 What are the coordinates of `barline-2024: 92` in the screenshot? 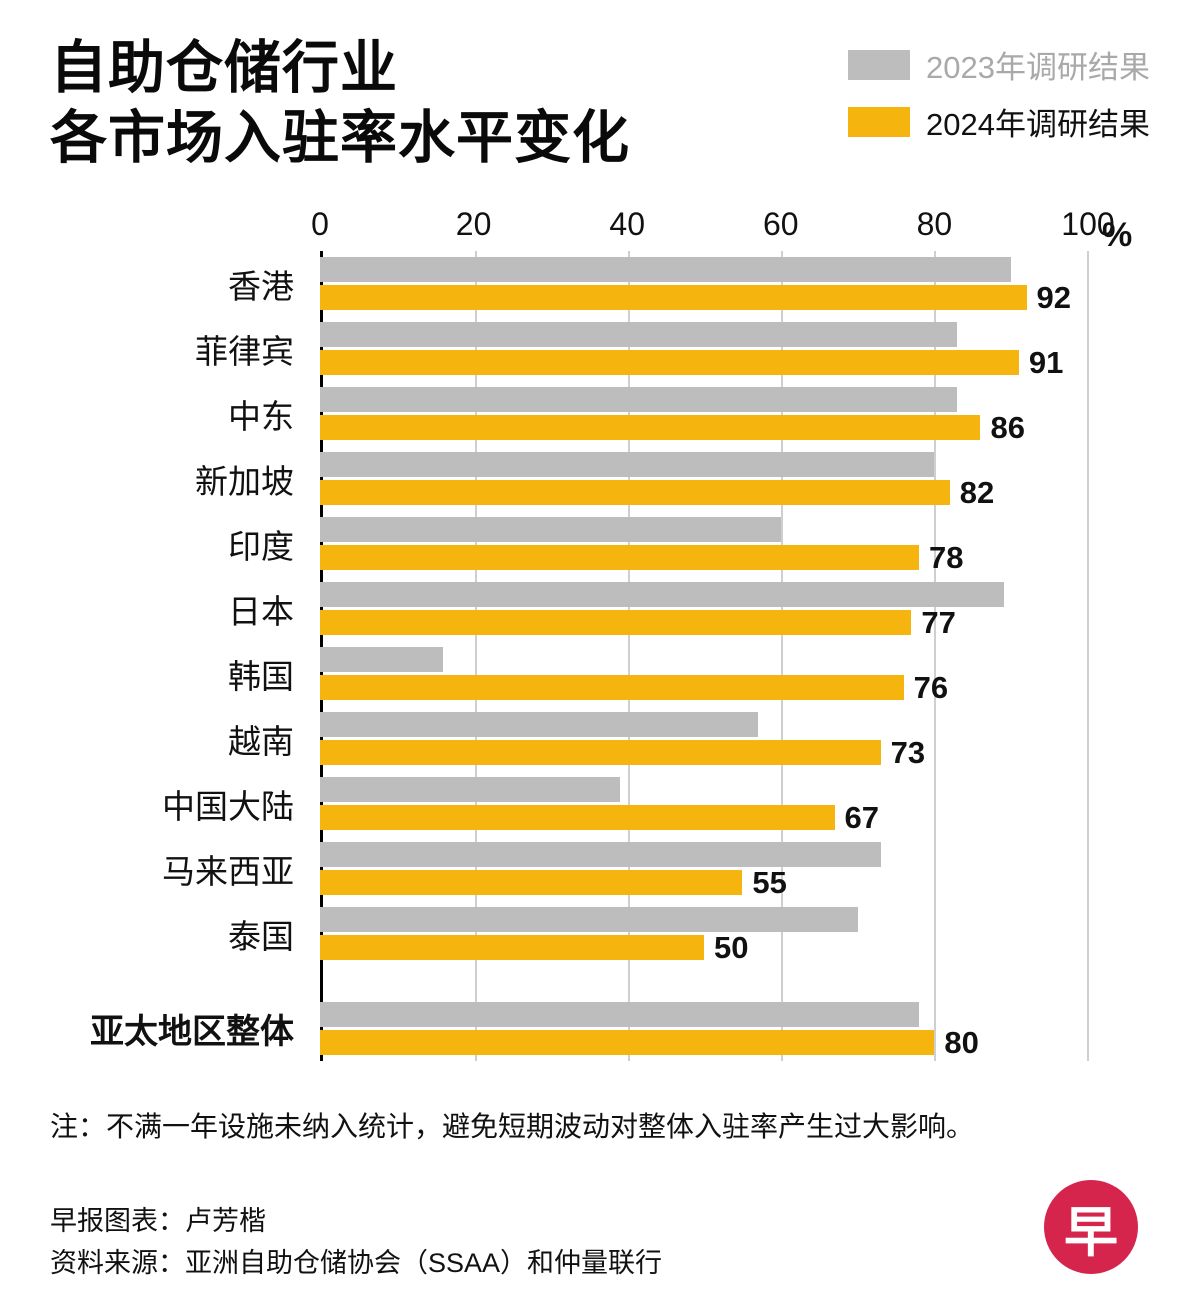 It's located at (704, 297).